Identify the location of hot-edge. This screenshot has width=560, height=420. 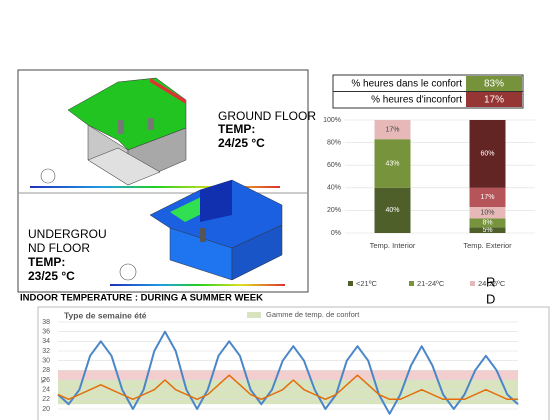
(168, 91).